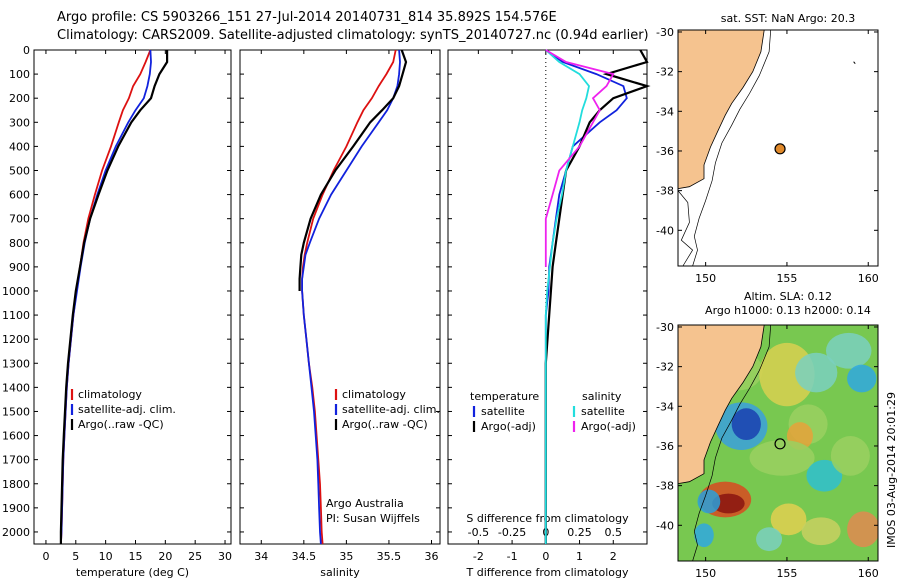  What do you see at coordinates (579, 532) in the screenshot?
I see `salinity-tick-label: 0.25` at bounding box center [579, 532].